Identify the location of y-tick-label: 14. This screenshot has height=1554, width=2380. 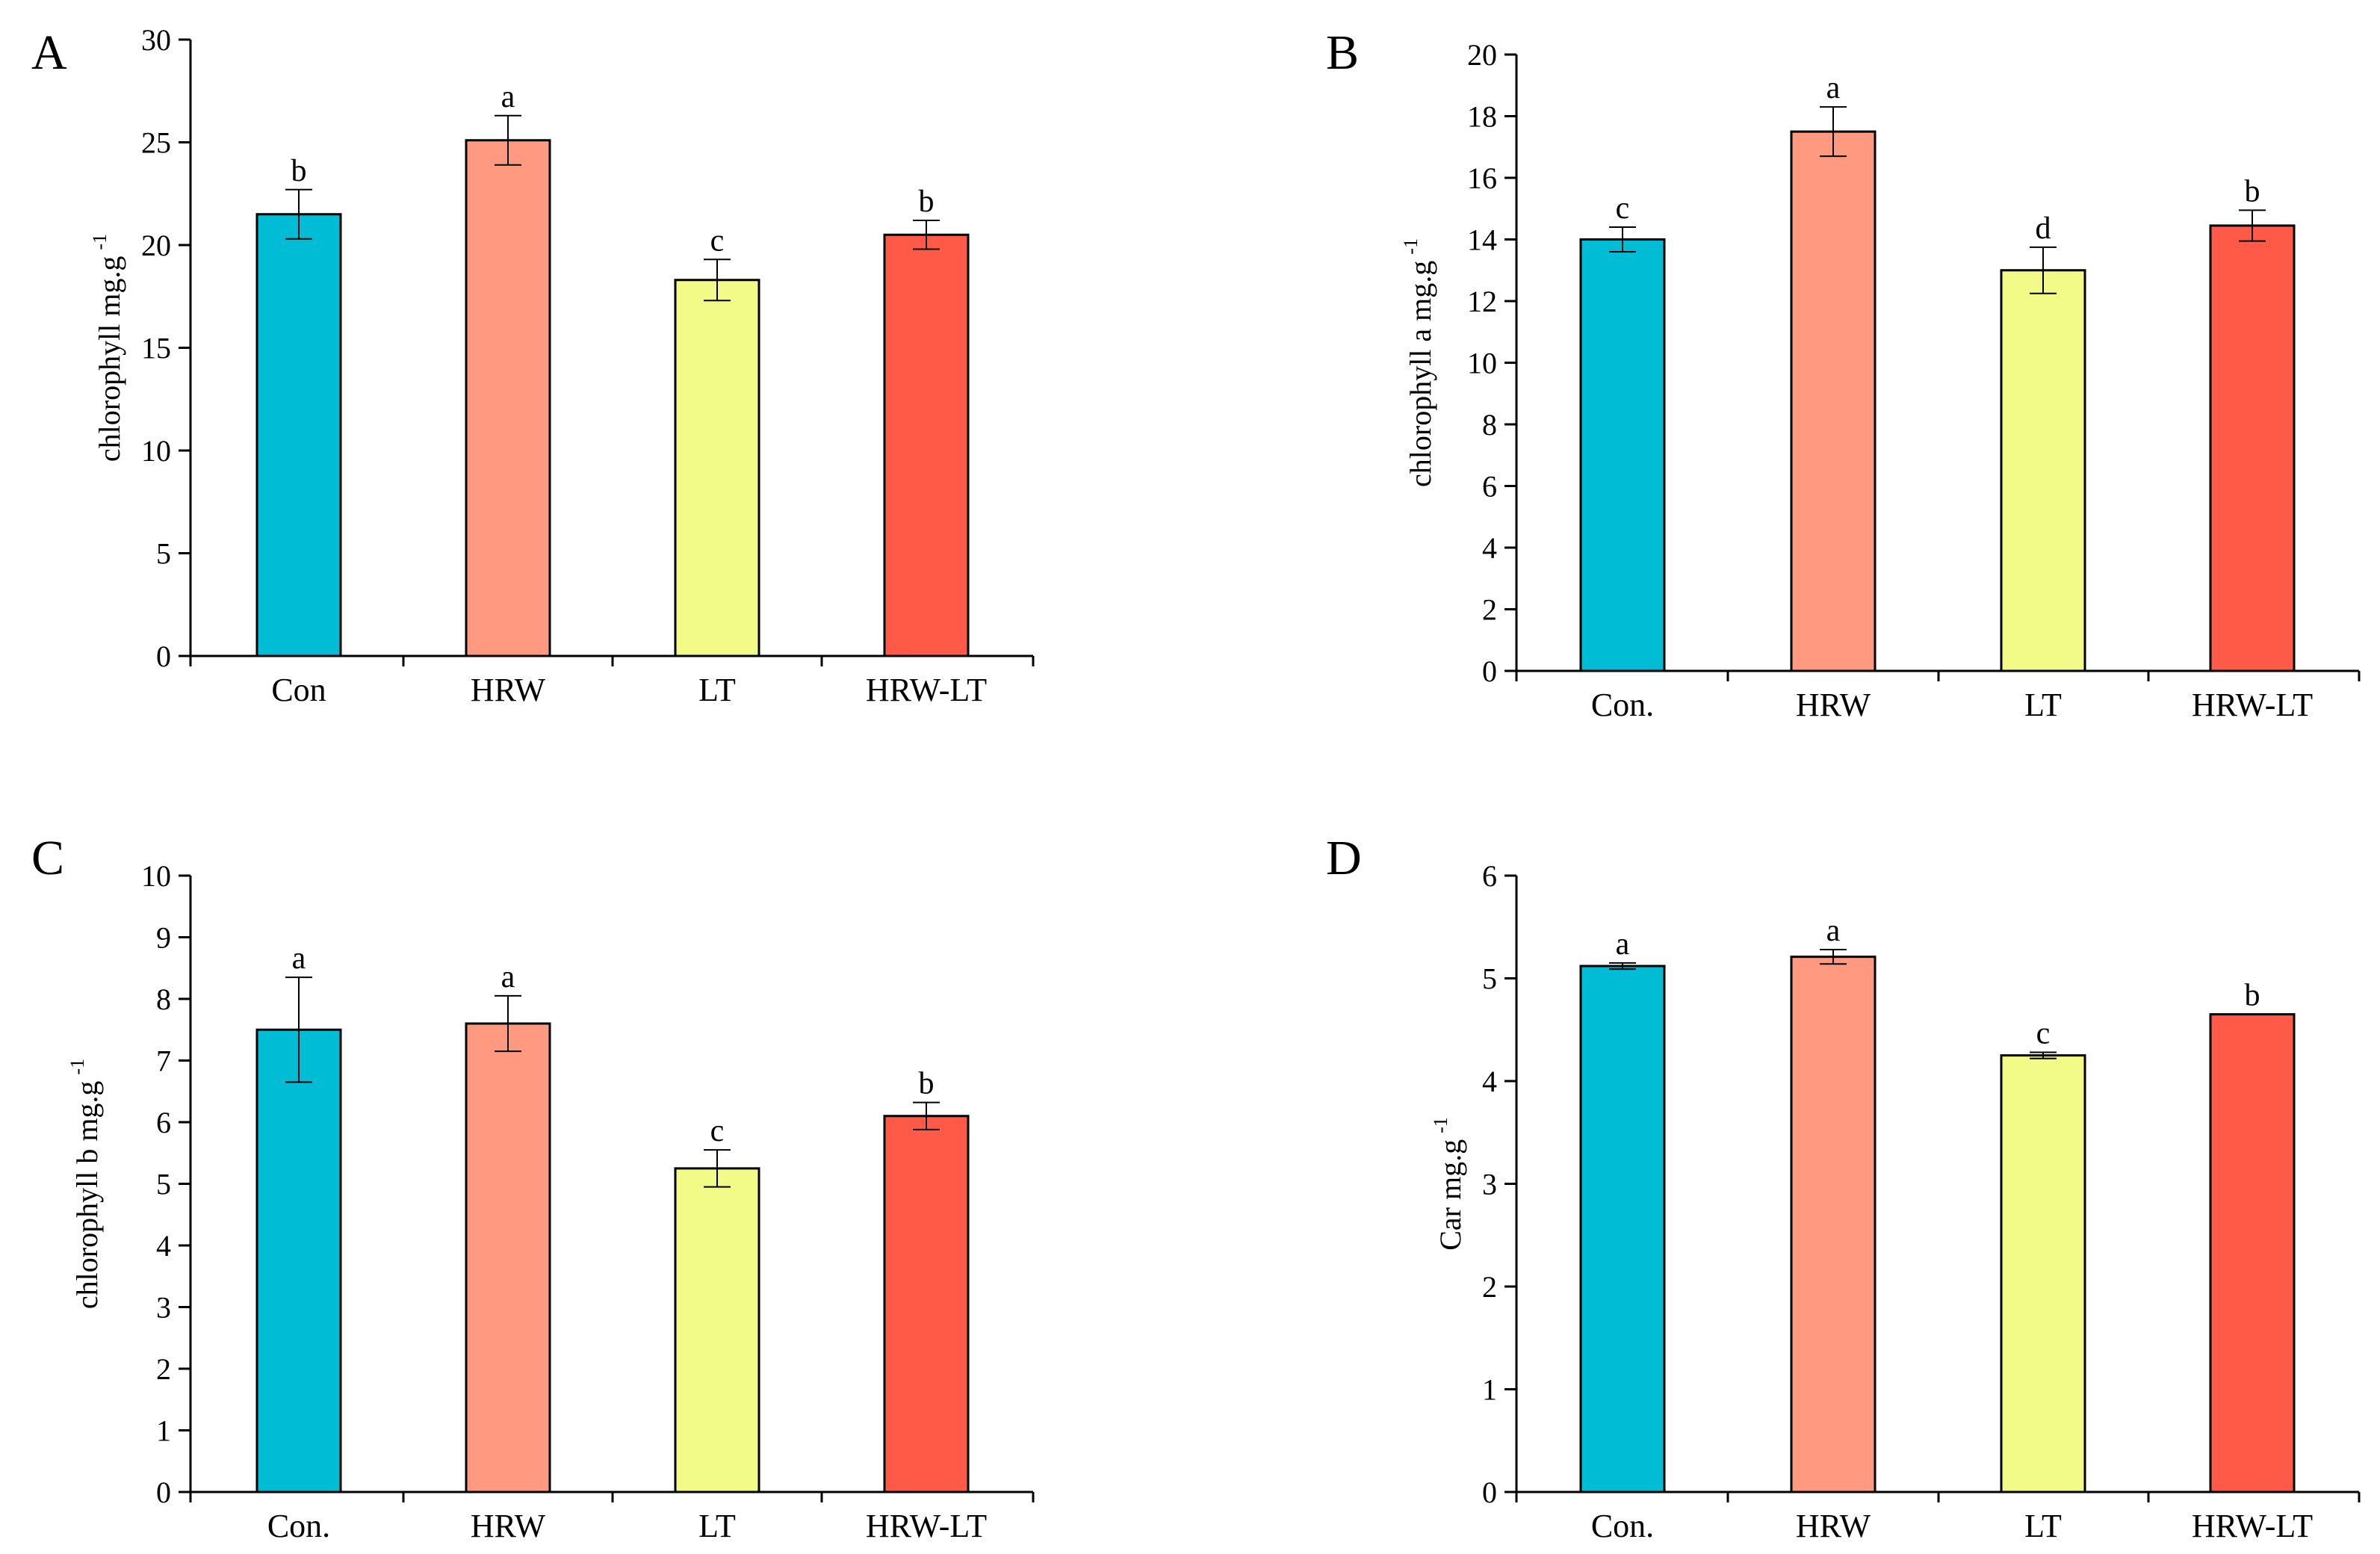
(1482, 240).